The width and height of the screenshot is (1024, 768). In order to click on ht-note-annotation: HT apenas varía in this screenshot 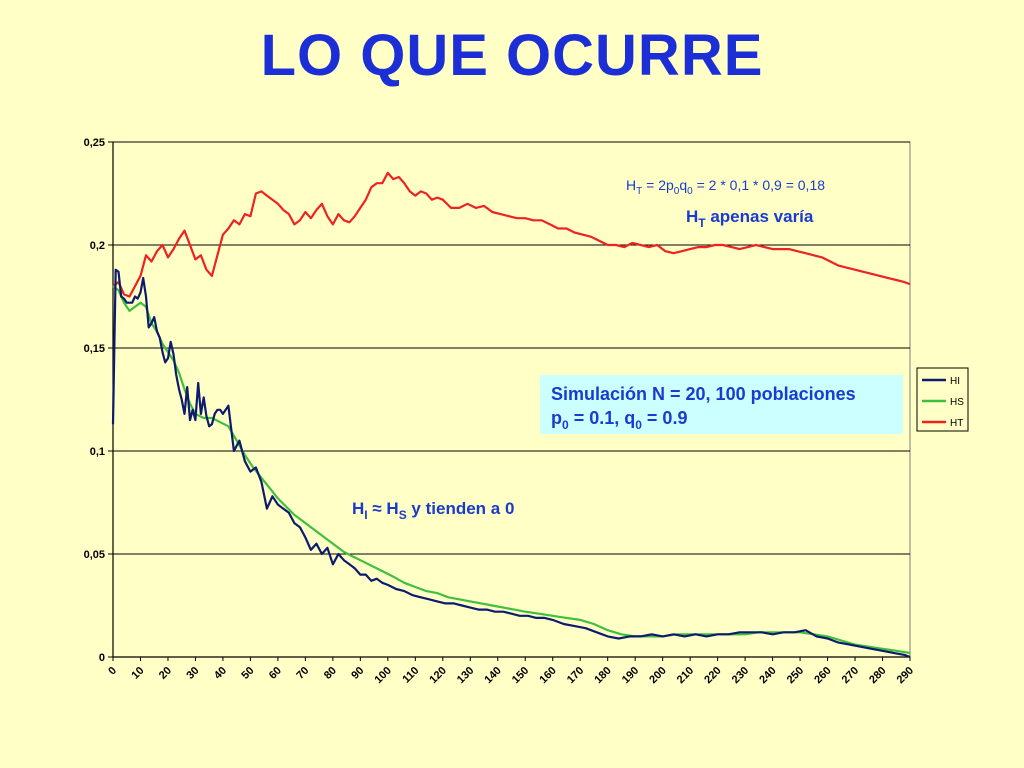, I will do `click(750, 218)`.